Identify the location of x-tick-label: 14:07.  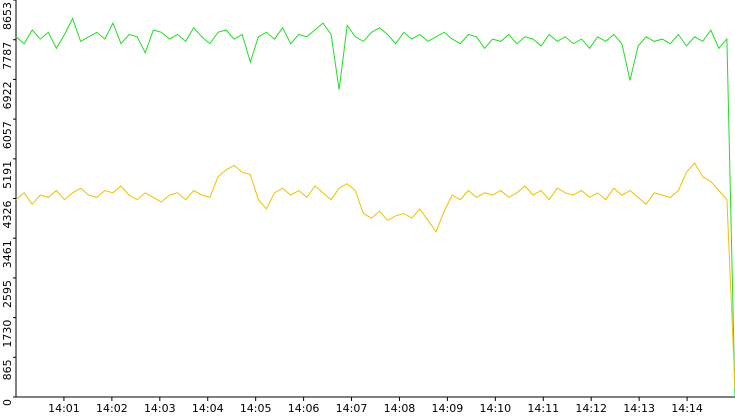
(352, 408).